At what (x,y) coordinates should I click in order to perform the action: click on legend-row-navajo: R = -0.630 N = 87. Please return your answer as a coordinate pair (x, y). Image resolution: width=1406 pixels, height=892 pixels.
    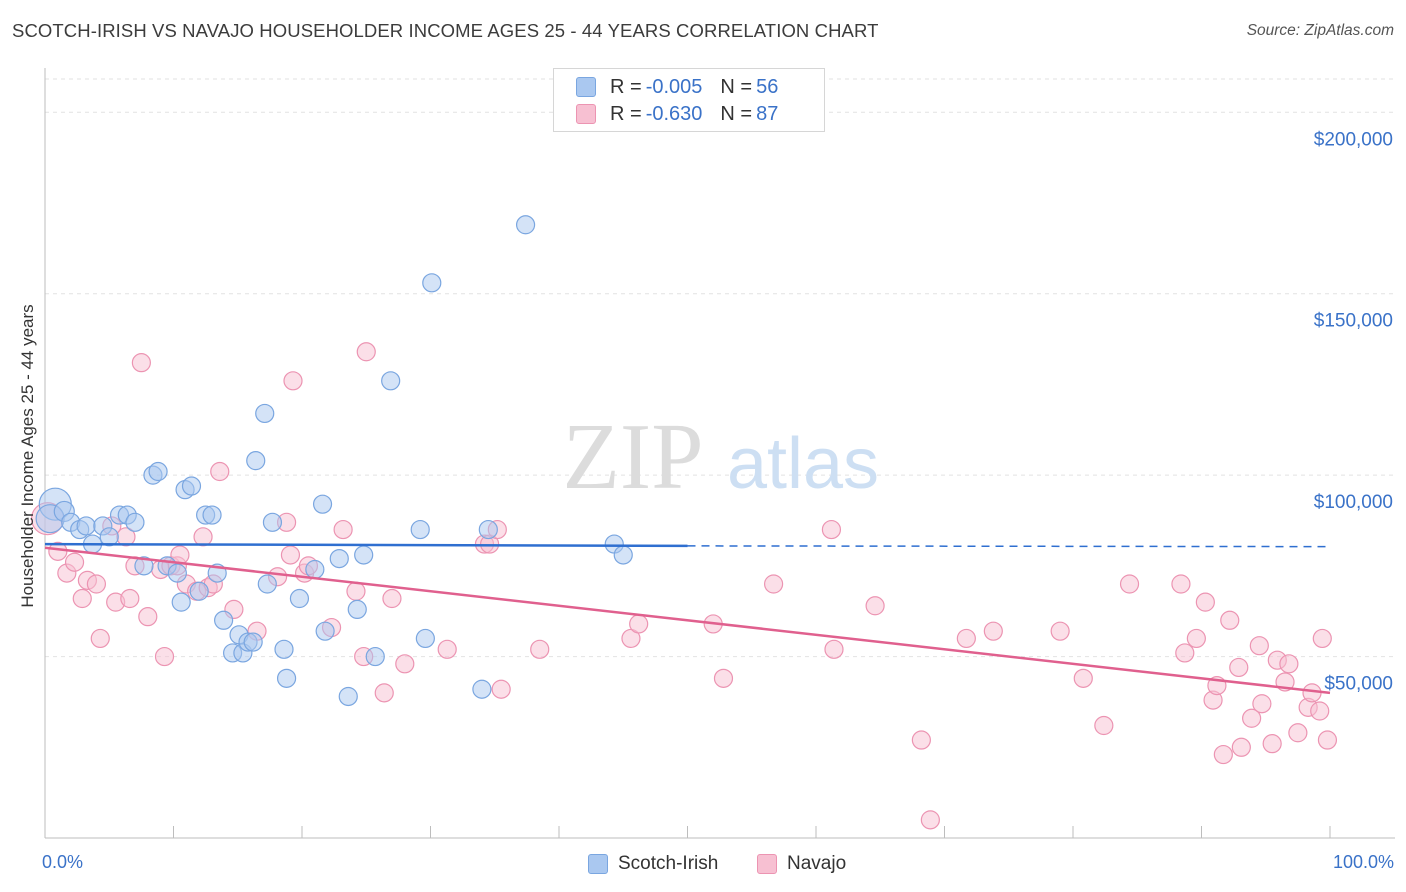
    Looking at the image, I should click on (677, 114).